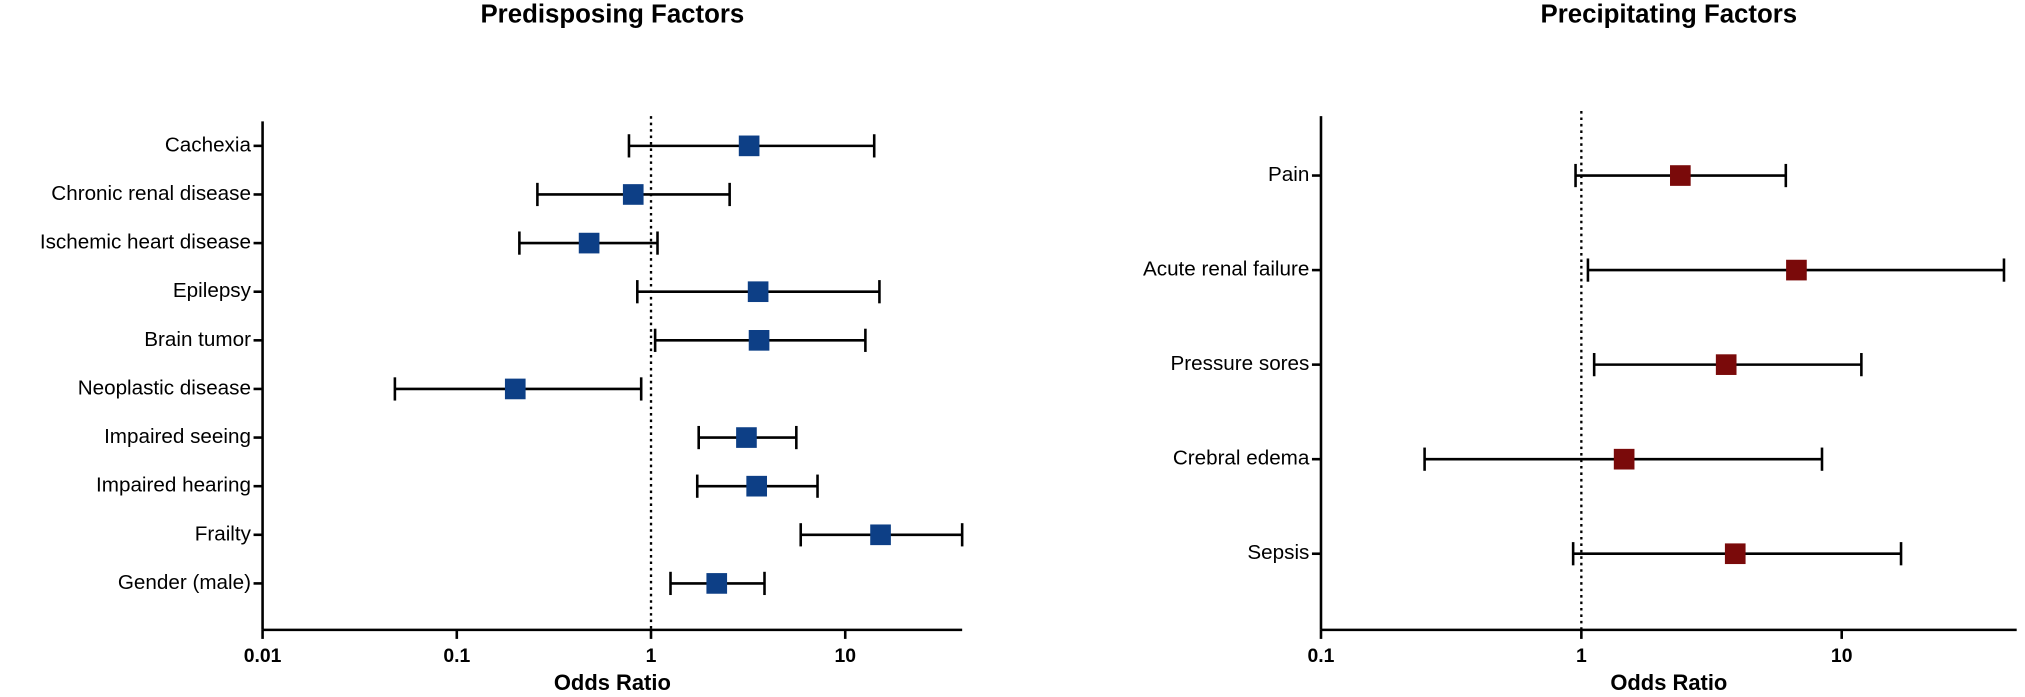 Image resolution: width=2025 pixels, height=697 pixels. Describe the element at coordinates (1278, 552) in the screenshot. I see `y-tick-label: Sepsis` at that location.